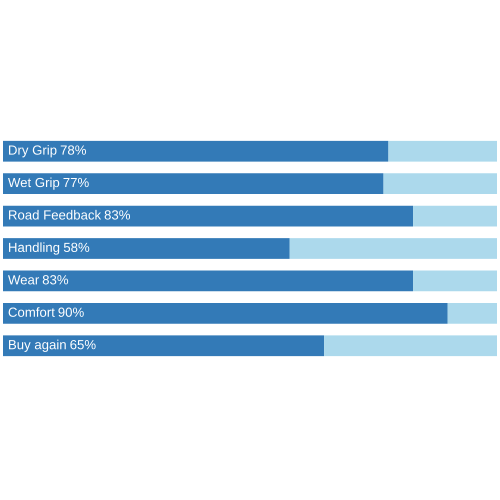 This screenshot has width=500, height=500. What do you see at coordinates (34, 183) in the screenshot?
I see `y-tick-label: Wet Grip` at bounding box center [34, 183].